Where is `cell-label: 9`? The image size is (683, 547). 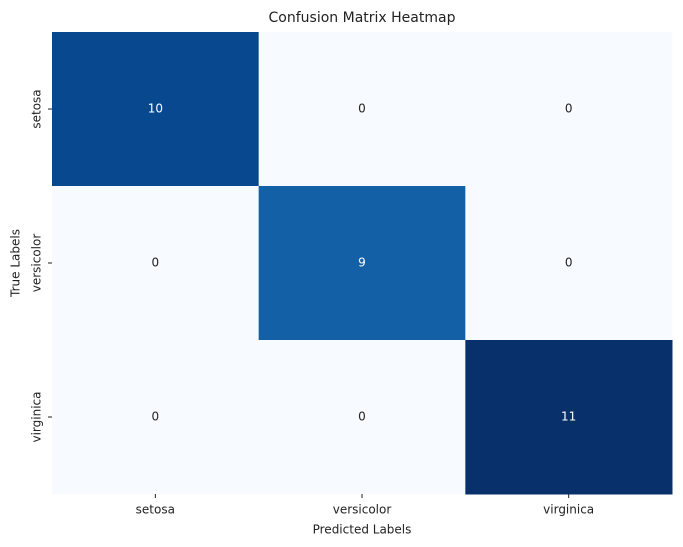 cell-label: 9 is located at coordinates (362, 263).